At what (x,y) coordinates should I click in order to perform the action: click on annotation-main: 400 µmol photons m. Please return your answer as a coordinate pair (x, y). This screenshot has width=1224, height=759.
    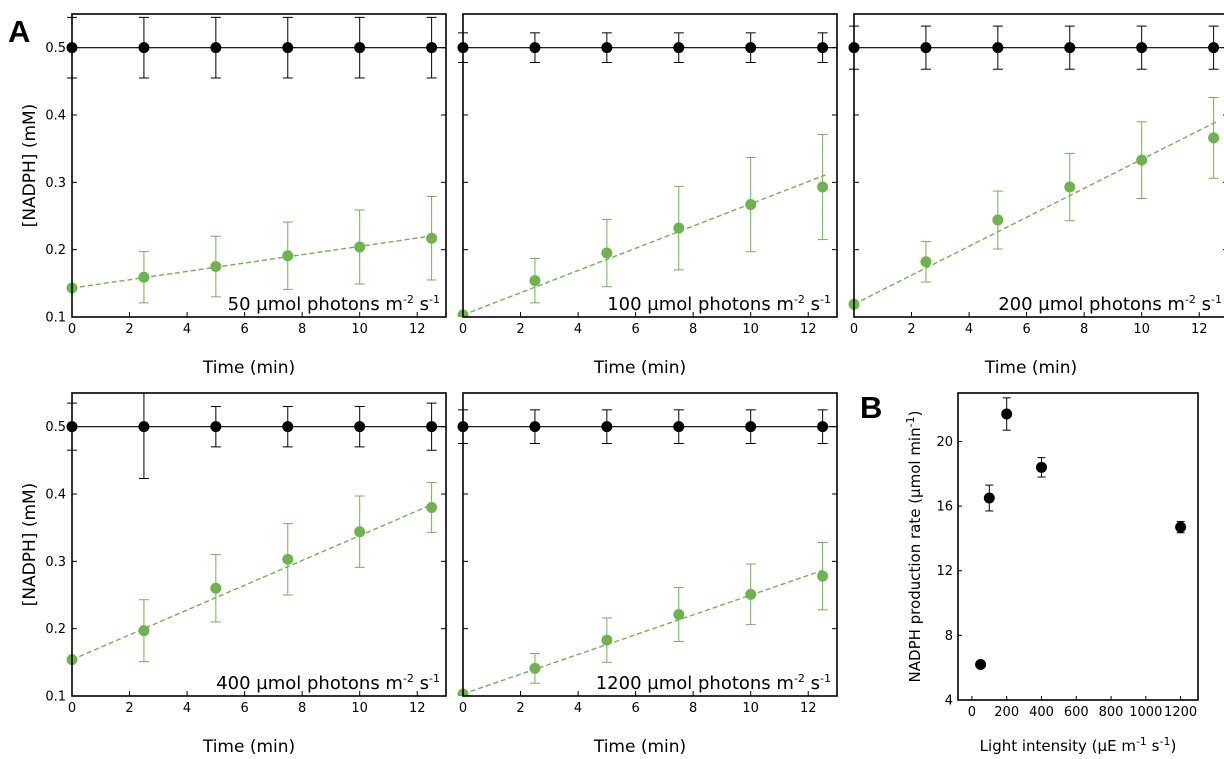
    Looking at the image, I should click on (309, 683).